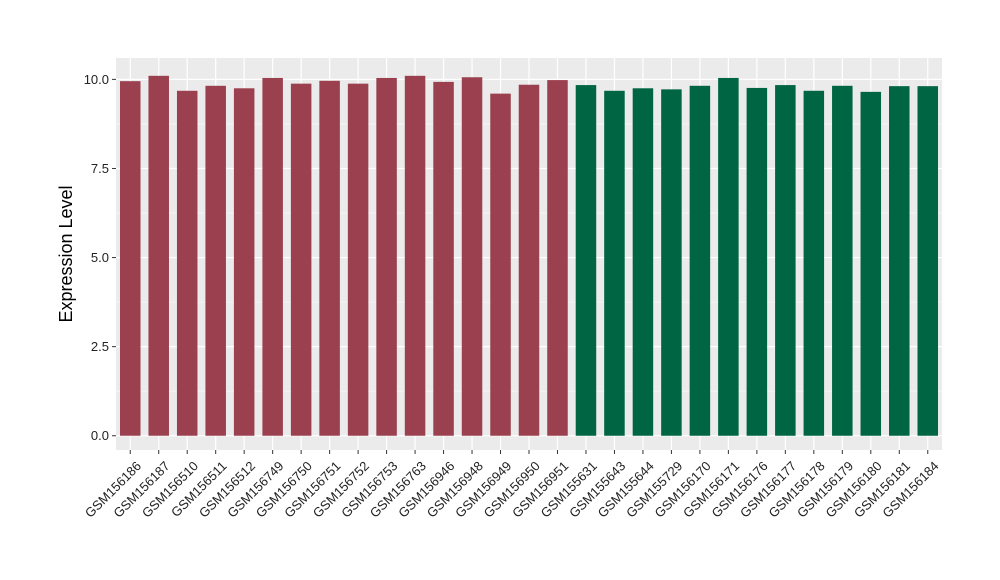  What do you see at coordinates (358, 259) in the screenshot?
I see `bar-GSM156752` at bounding box center [358, 259].